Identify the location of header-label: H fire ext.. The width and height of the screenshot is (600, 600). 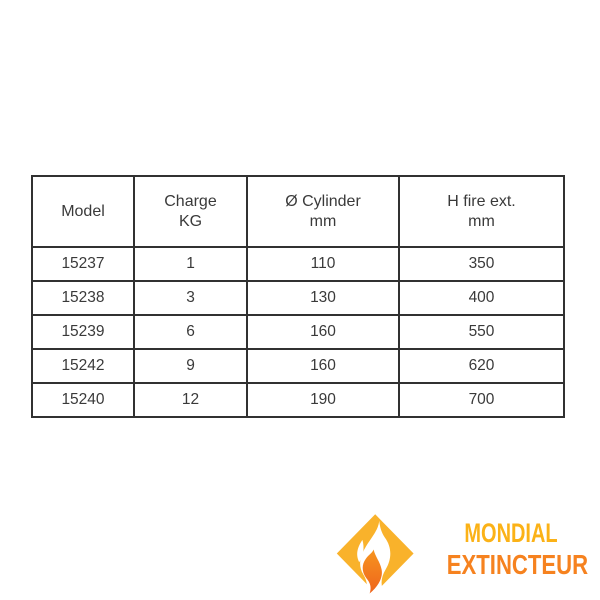
(481, 201).